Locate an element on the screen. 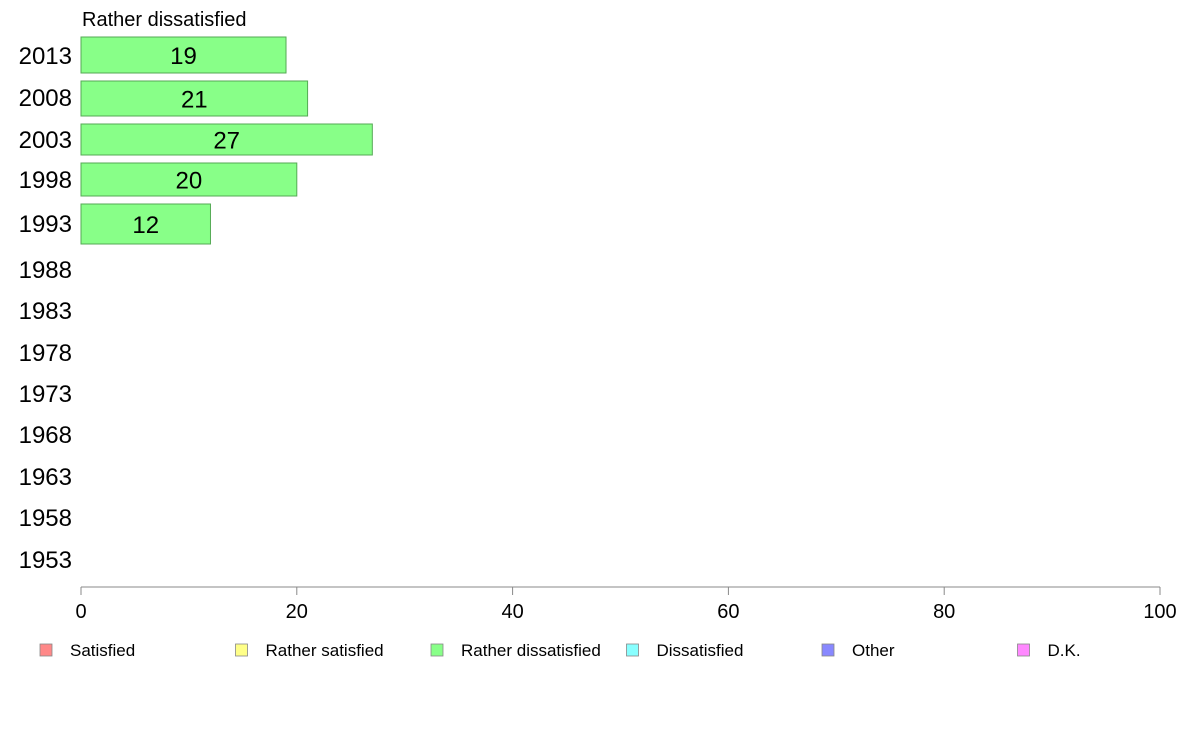 The height and width of the screenshot is (736, 1188). legend-label: Rather dissatisfied is located at coordinates (531, 650).